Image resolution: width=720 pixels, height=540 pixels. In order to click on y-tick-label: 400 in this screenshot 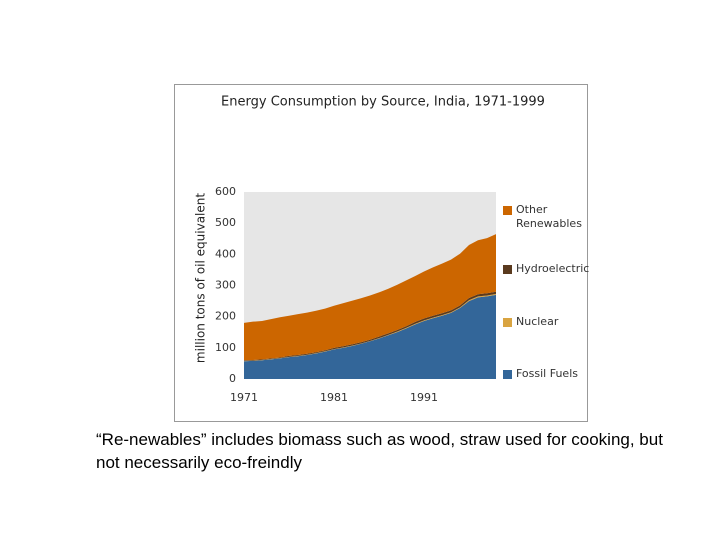, I will do `click(225, 253)`.